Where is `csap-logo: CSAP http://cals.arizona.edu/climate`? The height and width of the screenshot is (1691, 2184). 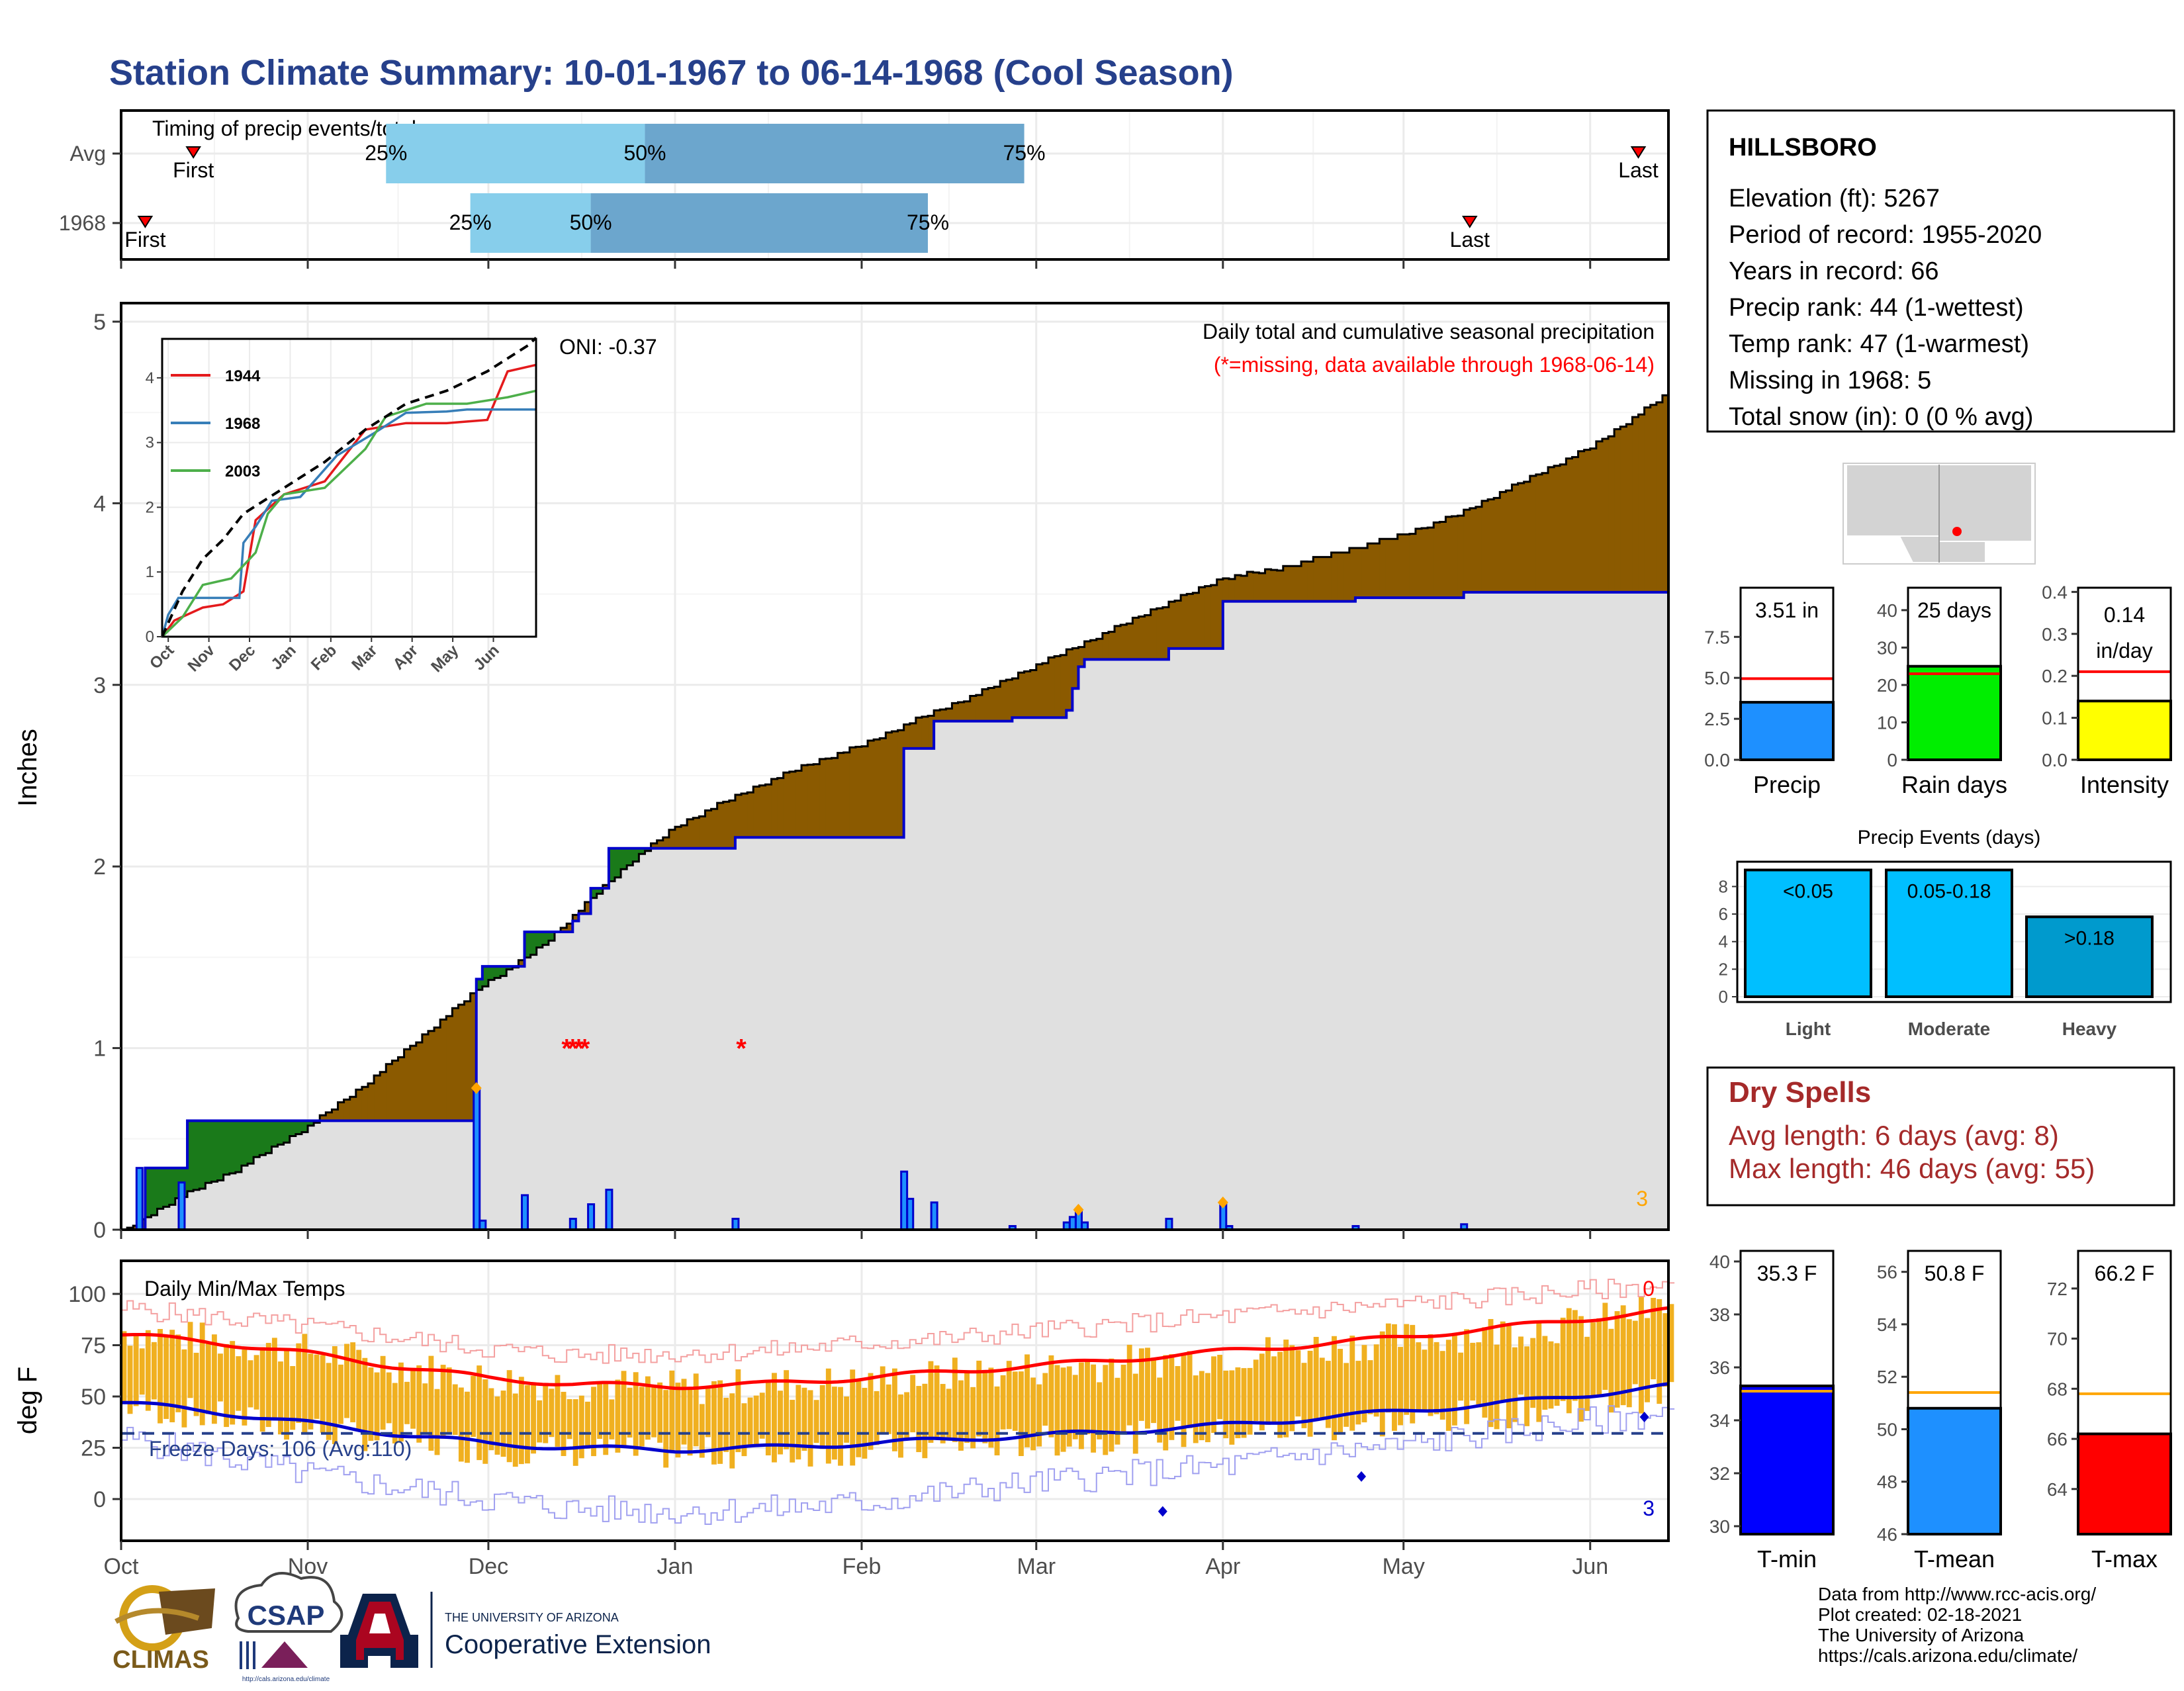
csap-logo: CSAP http://cals.arizona.edu/climate is located at coordinates (288, 1627).